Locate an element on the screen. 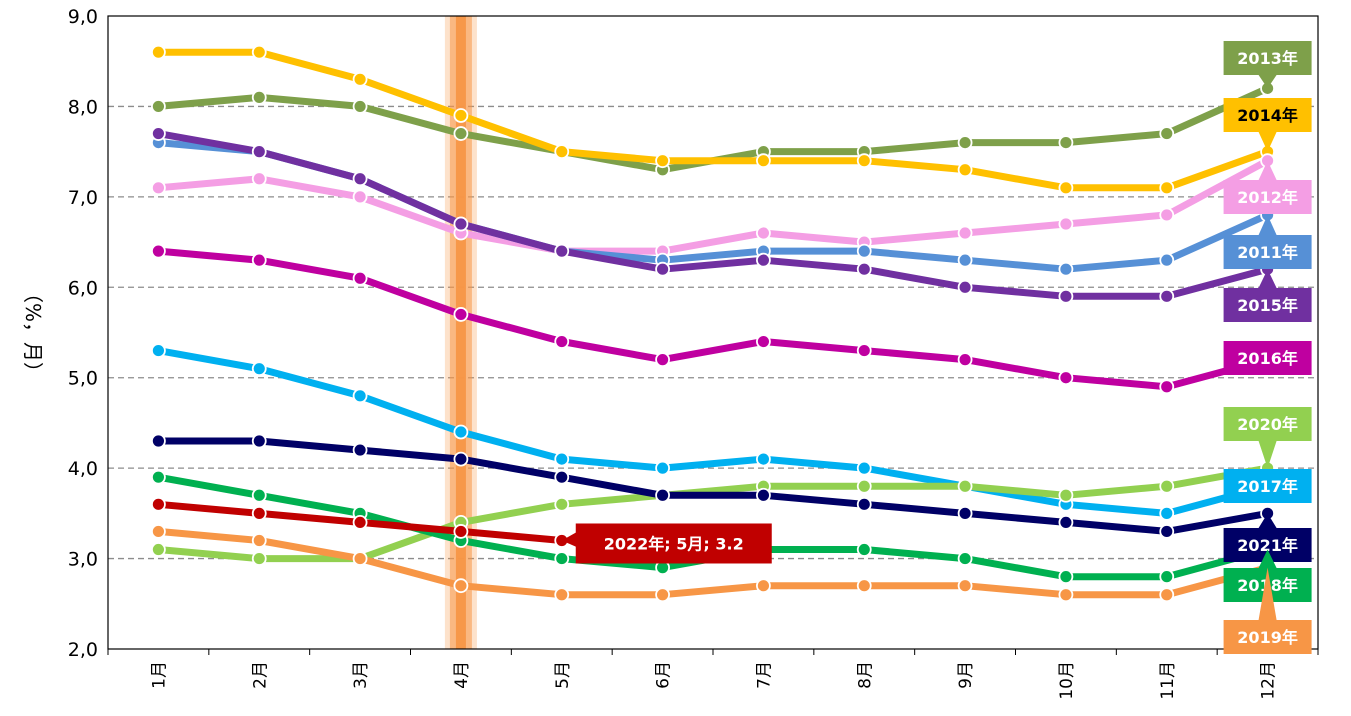 The width and height of the screenshot is (1351, 716). y-tick-label: 6,0 is located at coordinates (83, 288).